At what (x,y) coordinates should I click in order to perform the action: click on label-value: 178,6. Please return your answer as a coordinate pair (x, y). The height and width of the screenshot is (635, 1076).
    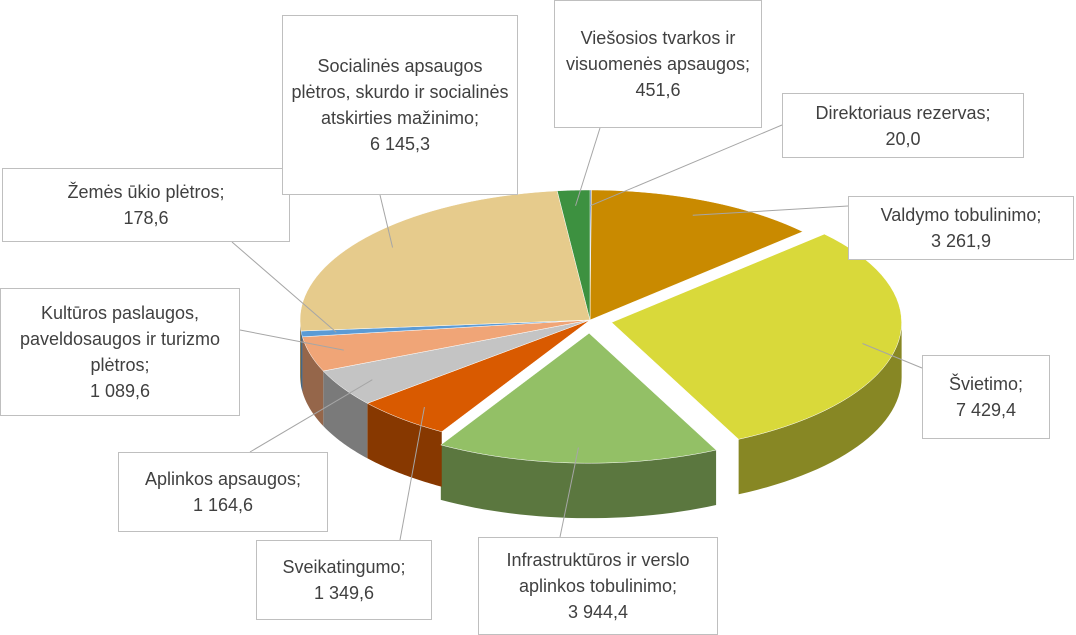
    Looking at the image, I should click on (146, 218).